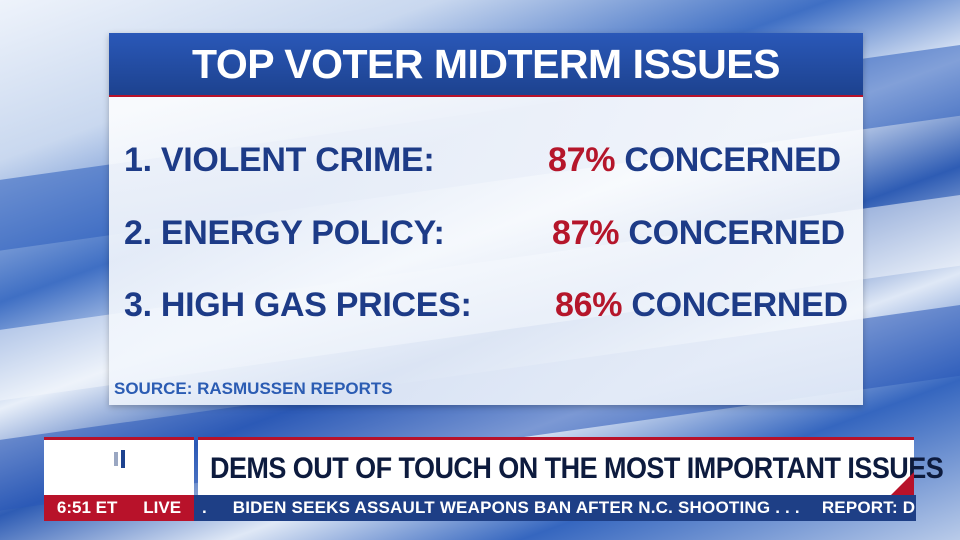 This screenshot has width=960, height=540. I want to click on issue-row: 3. HIGH GAS PRICES: 86% CONCERNED, so click(487, 308).